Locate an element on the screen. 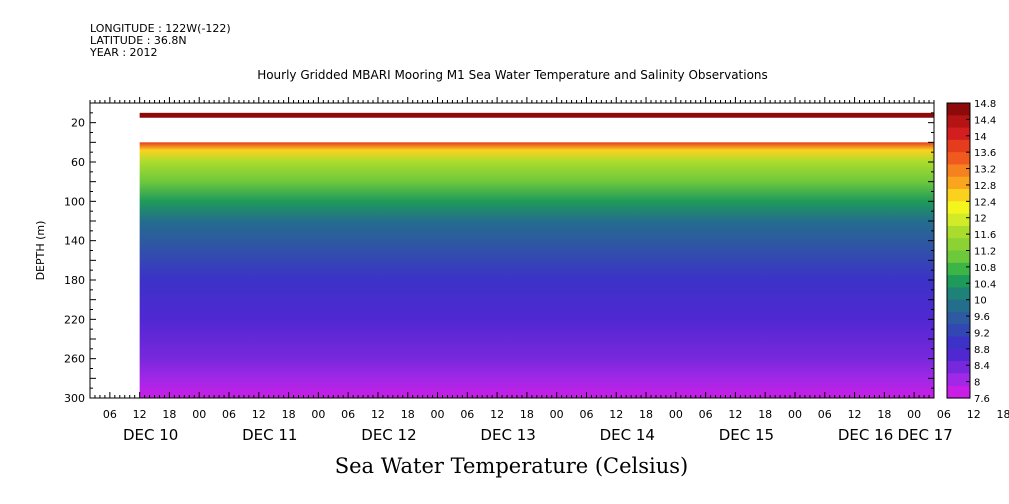  colorbar-label: 9.6 is located at coordinates (982, 317).